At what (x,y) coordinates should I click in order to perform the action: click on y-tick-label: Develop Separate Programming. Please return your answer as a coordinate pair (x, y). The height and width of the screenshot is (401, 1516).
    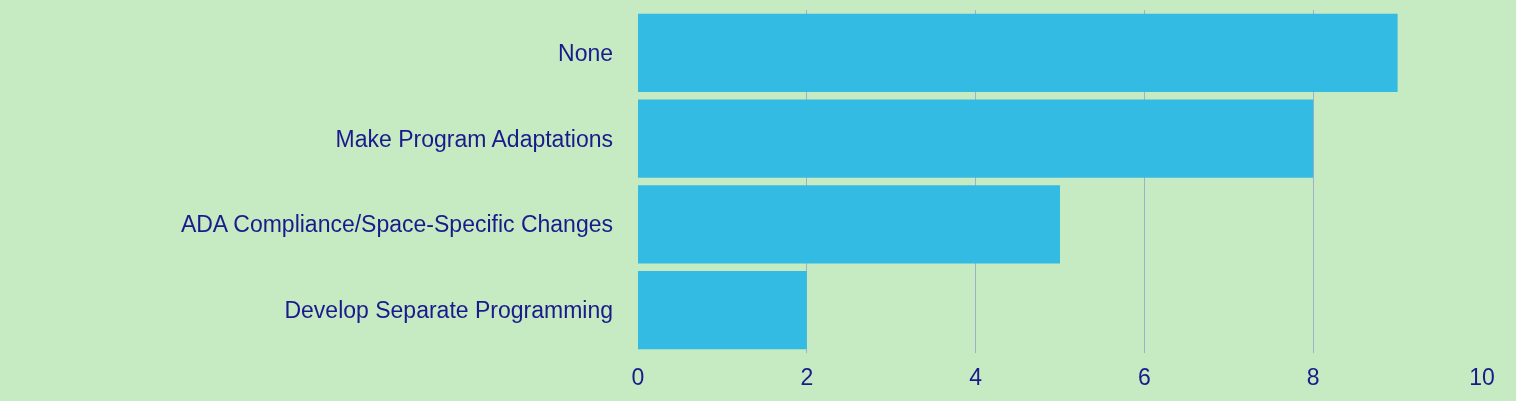
    Looking at the image, I should click on (448, 310).